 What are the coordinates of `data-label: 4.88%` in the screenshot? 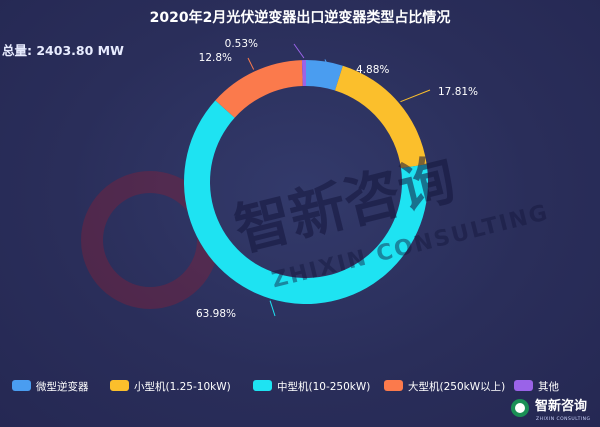 It's located at (372, 70).